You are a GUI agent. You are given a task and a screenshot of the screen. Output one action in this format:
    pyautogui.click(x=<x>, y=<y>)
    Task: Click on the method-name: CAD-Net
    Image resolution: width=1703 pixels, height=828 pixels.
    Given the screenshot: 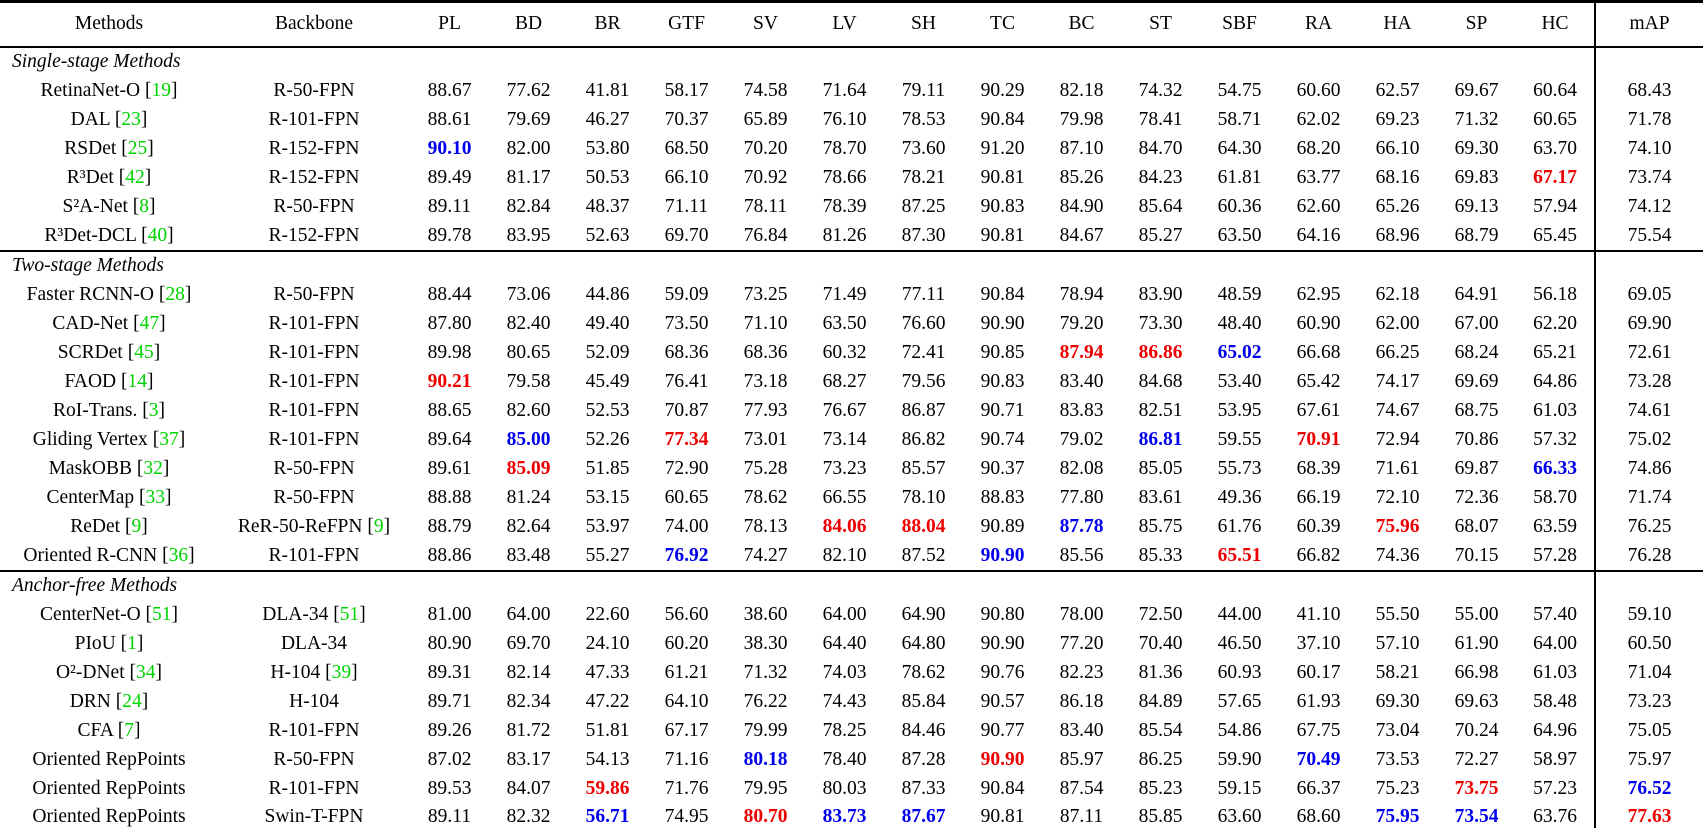 What is the action you would take?
    pyautogui.click(x=90, y=323)
    